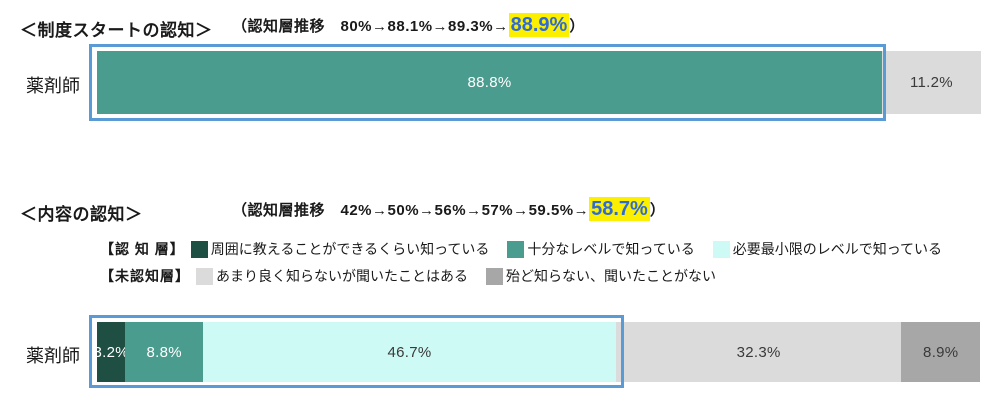 The image size is (1000, 413). I want to click on bar2-highlight-border, so click(356, 351).